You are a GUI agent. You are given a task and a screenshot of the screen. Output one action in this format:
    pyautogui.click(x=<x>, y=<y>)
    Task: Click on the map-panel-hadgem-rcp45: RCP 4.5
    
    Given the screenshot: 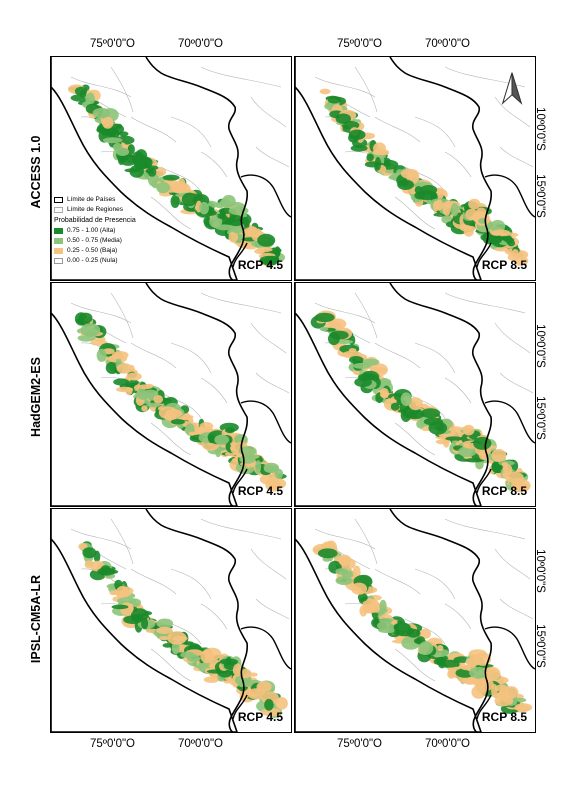 What is the action you would take?
    pyautogui.click(x=171, y=394)
    